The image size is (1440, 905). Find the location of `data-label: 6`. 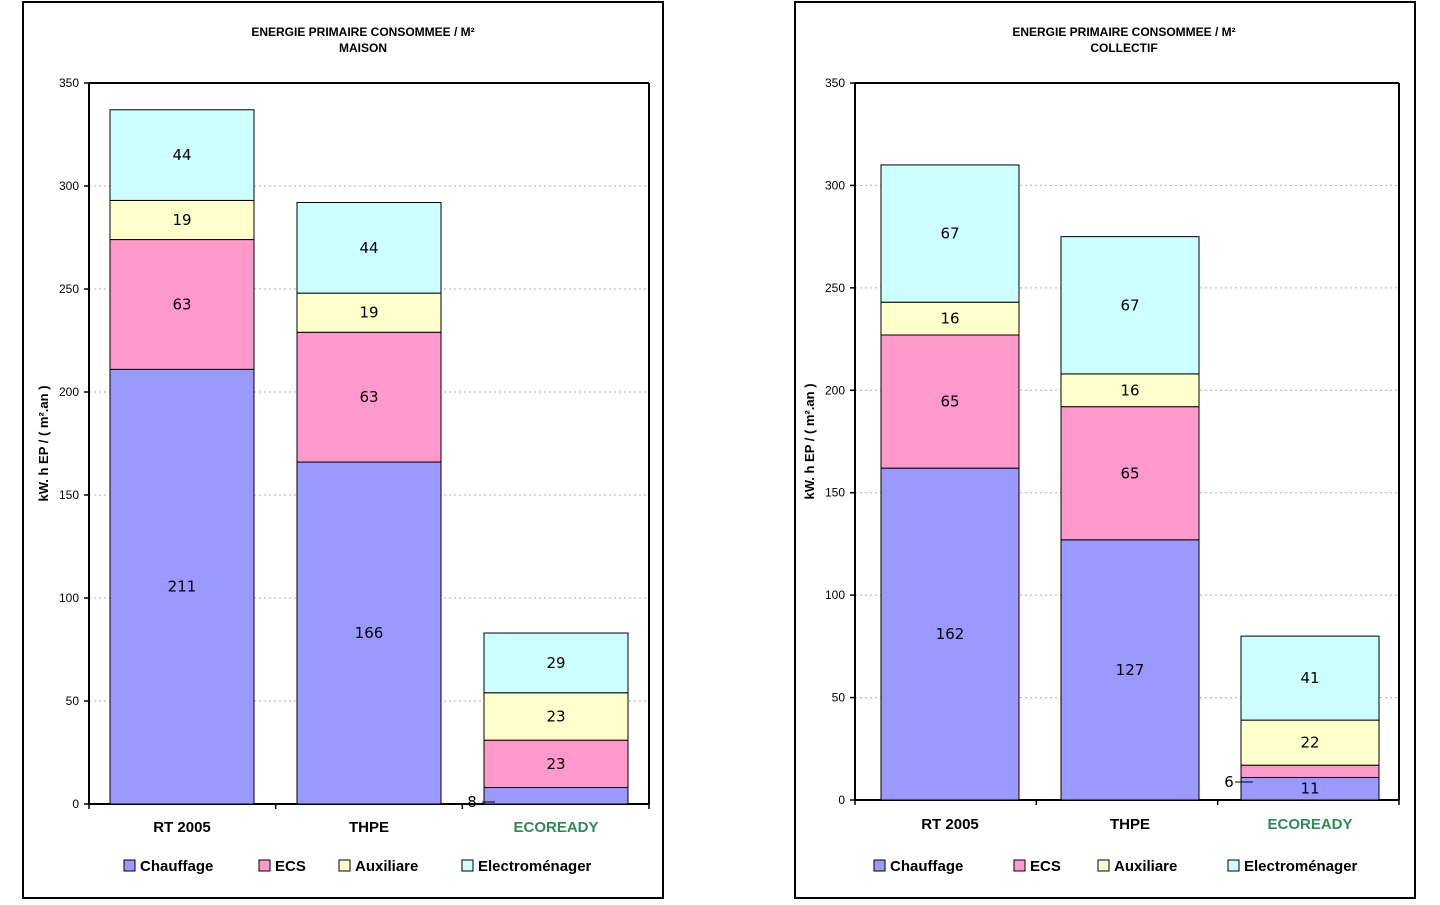

data-label: 6 is located at coordinates (1229, 782).